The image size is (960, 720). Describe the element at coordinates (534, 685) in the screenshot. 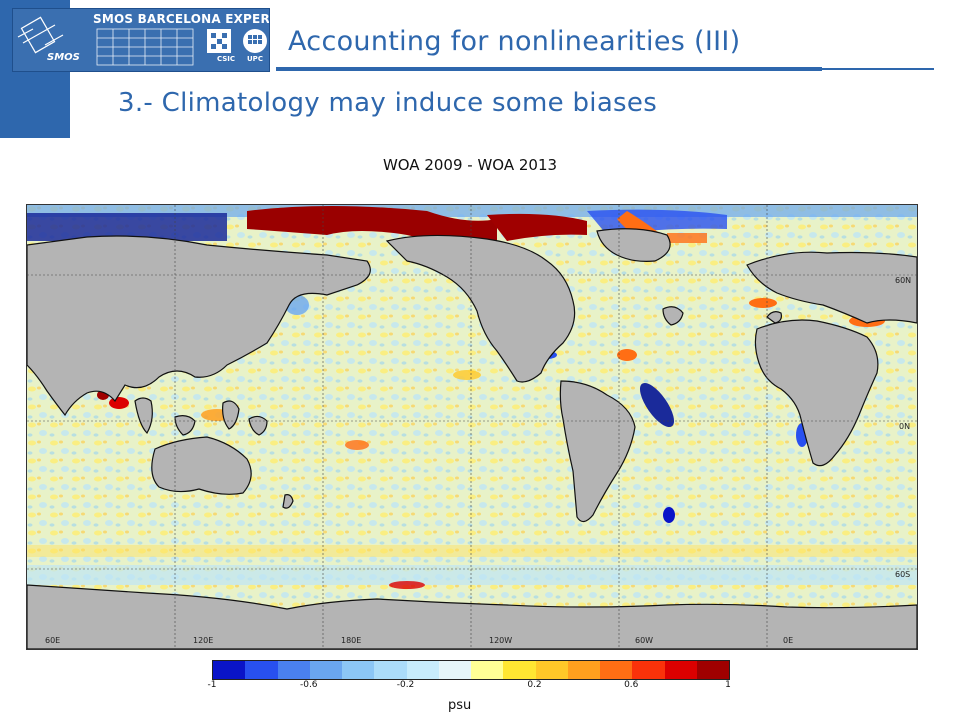

I see `colorbar-tick: 0.2` at that location.